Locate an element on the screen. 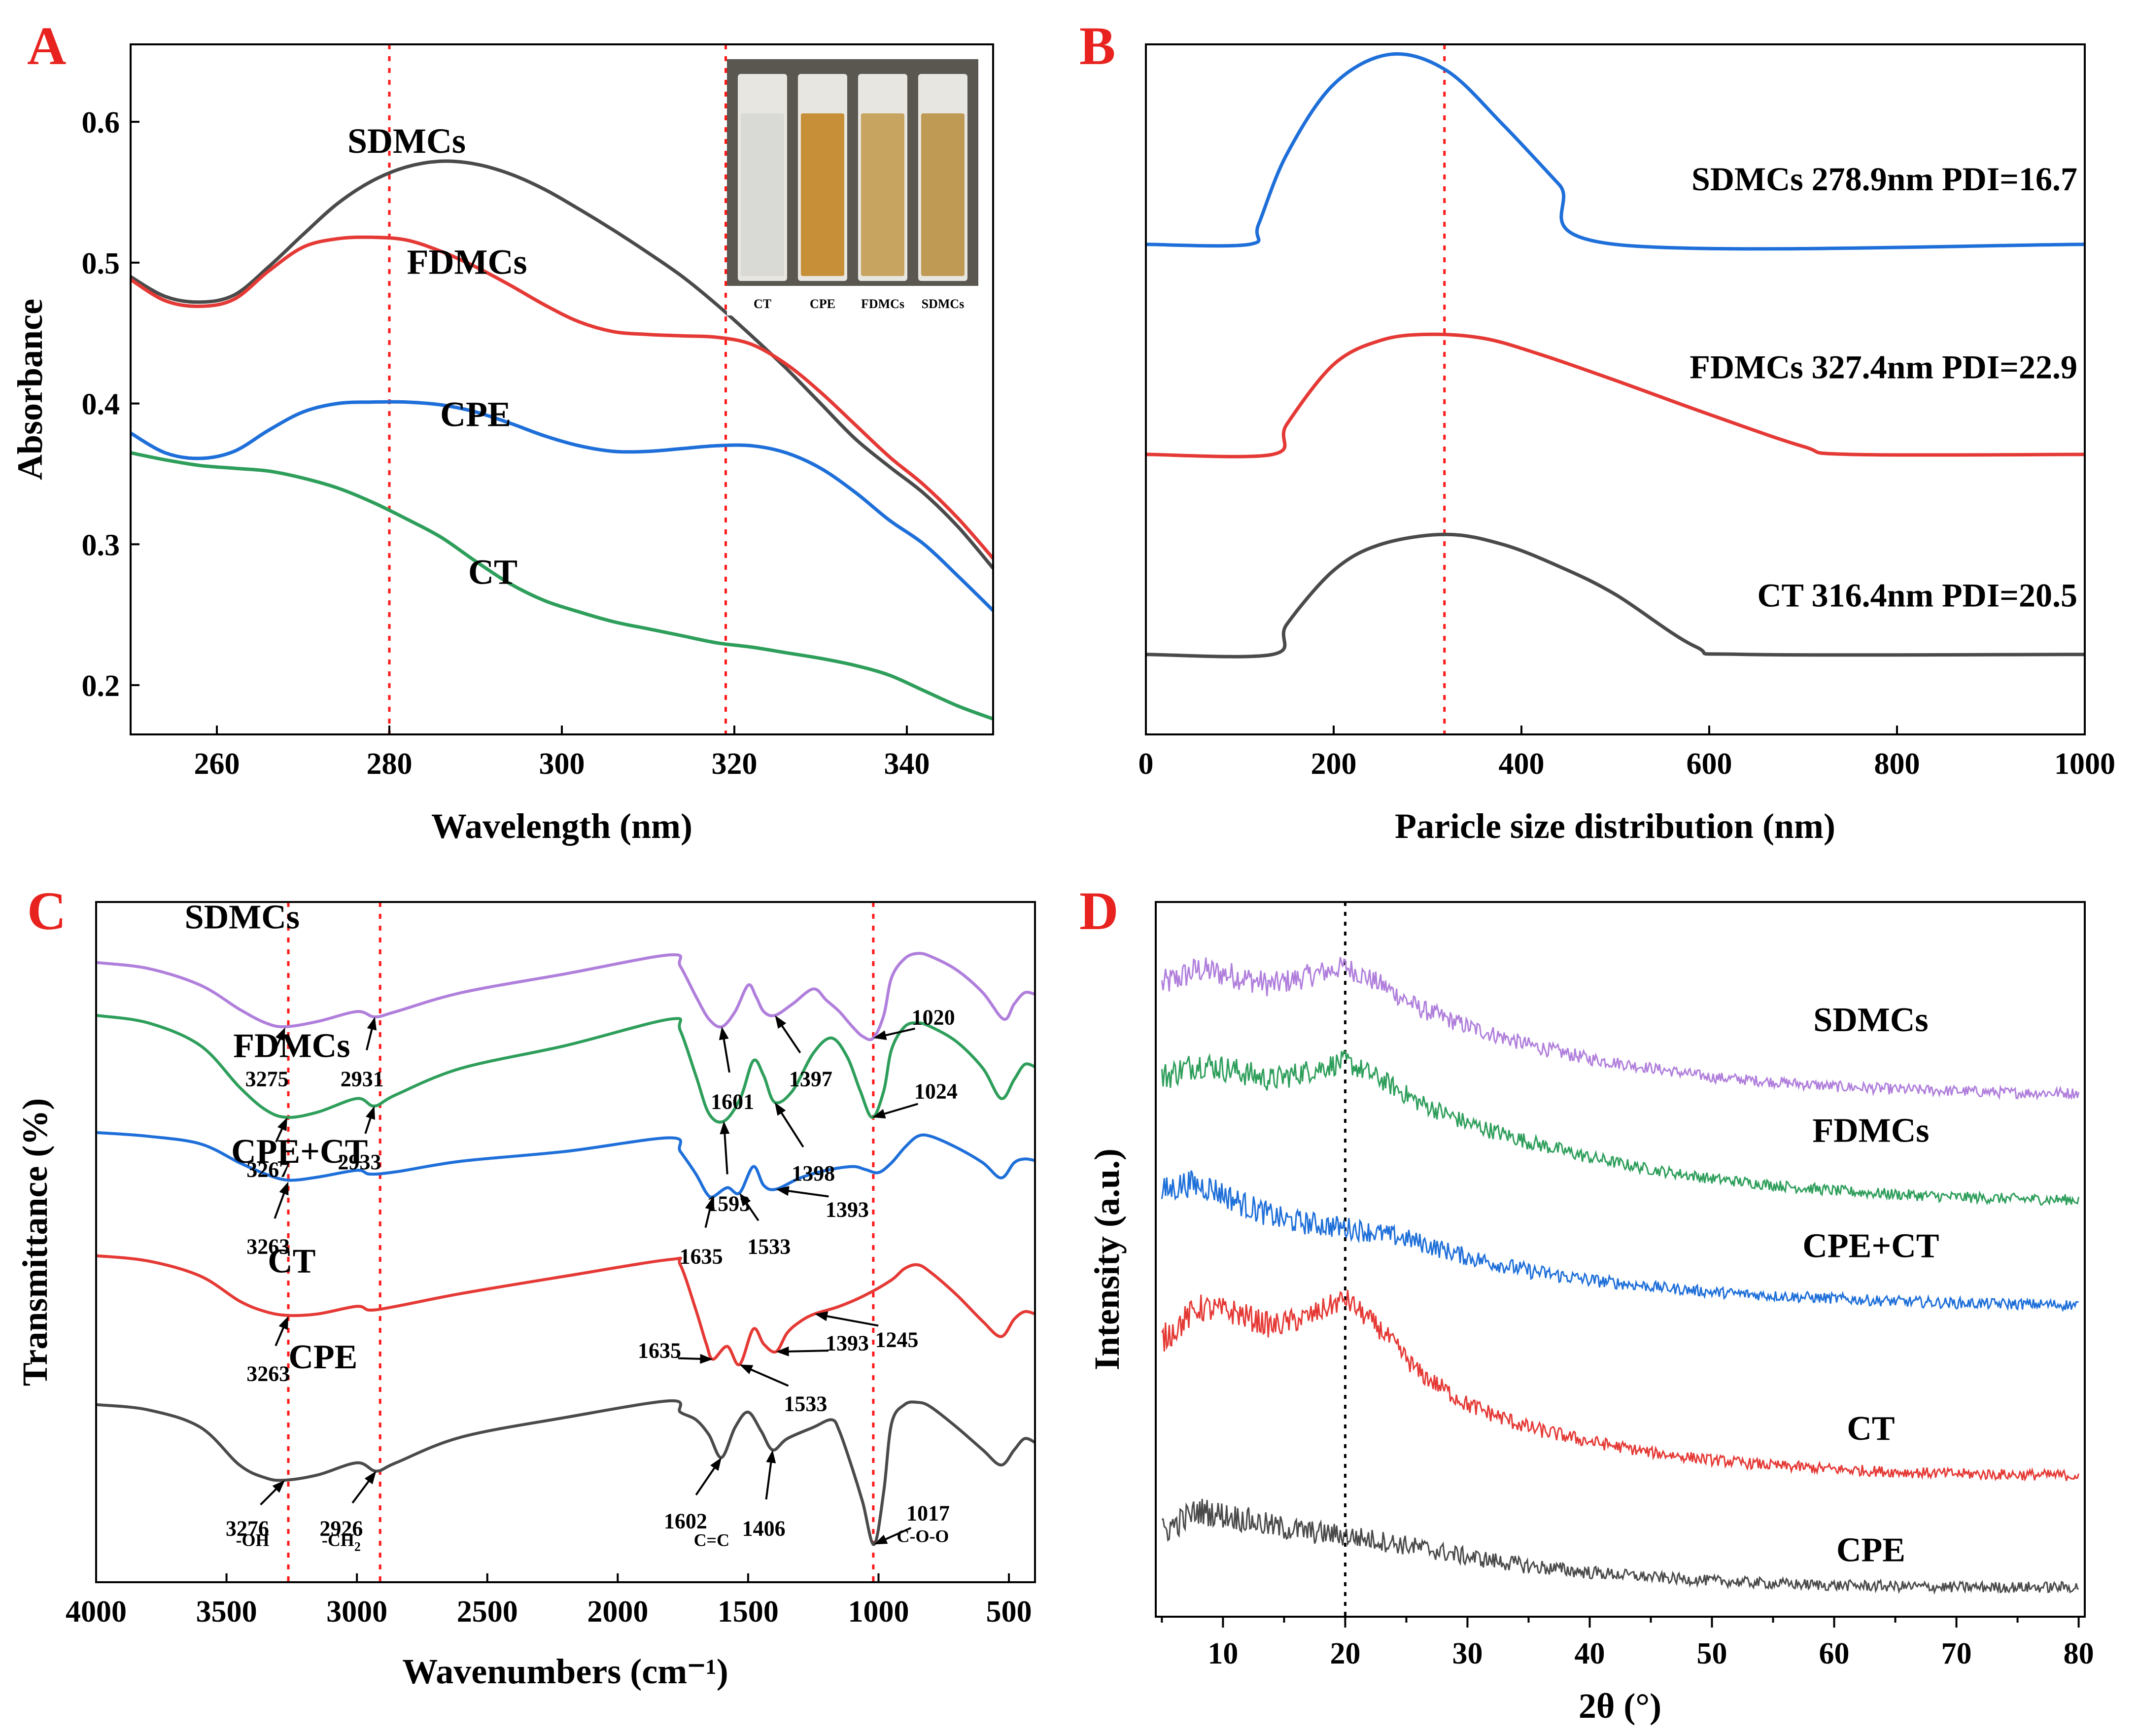  ch-subscript: 2 is located at coordinates (358, 1546).